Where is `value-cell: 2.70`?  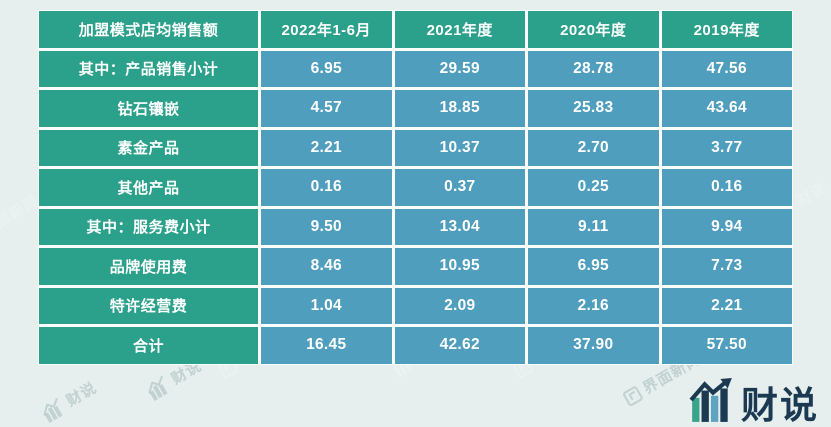
value-cell: 2.70 is located at coordinates (593, 147).